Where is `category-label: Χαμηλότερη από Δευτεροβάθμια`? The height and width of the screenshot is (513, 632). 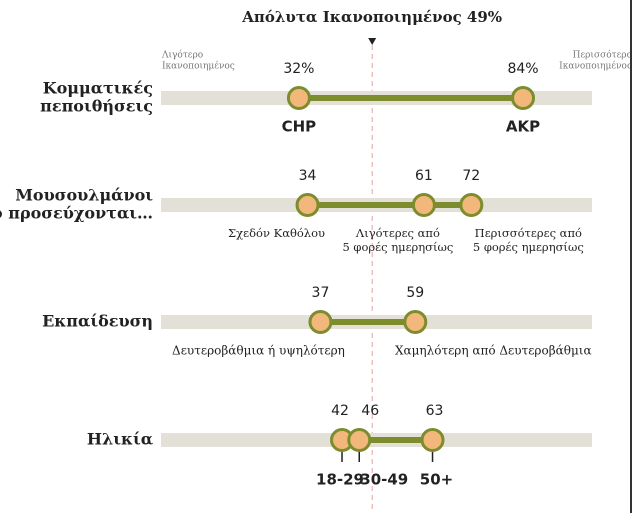 category-label: Χαμηλότερη από Δευτεροβάθμια is located at coordinates (493, 351).